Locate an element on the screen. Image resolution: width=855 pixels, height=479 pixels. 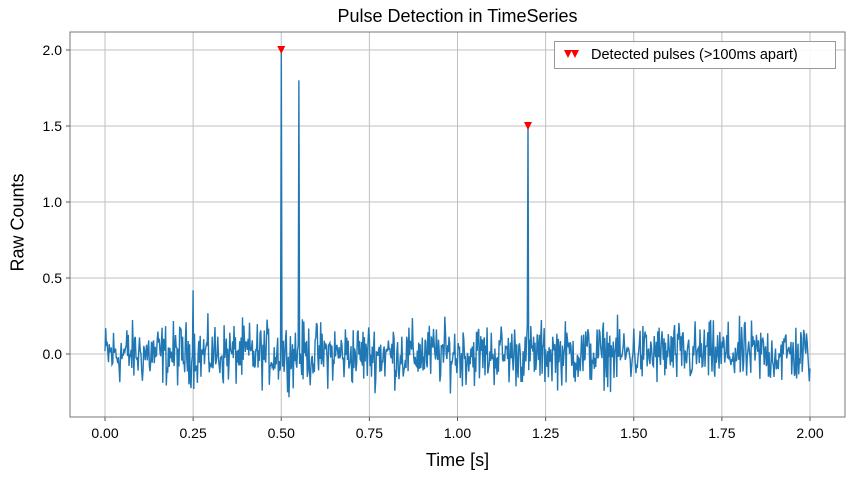
svg-text: 1.75 is located at coordinates (721, 433).